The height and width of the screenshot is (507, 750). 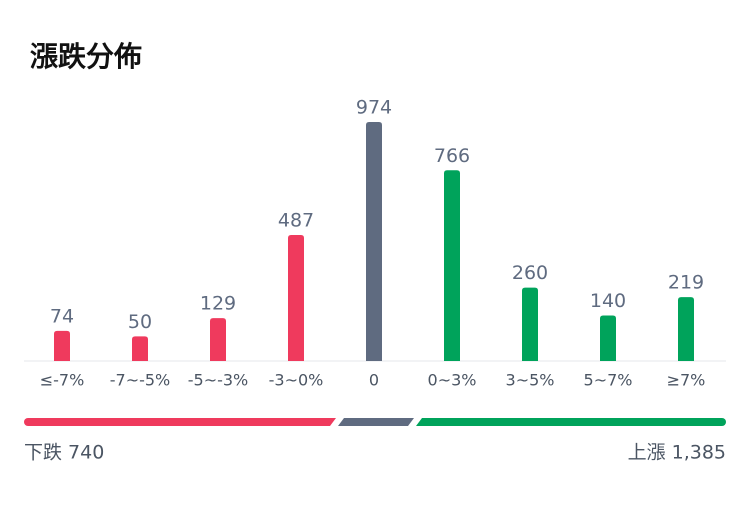 I want to click on up-count: 上漲 1,385, so click(x=677, y=453).